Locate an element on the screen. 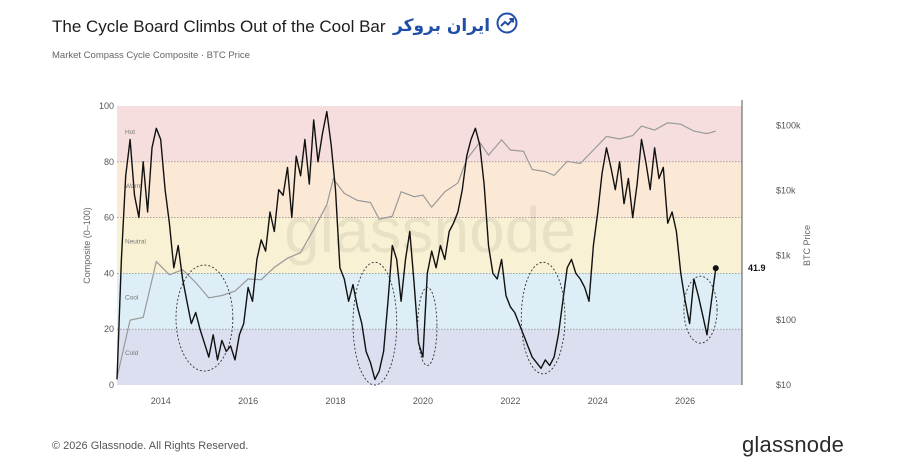 Image resolution: width=900 pixels, height=471 pixels. logo-text: ایران بروکر is located at coordinates (442, 25).